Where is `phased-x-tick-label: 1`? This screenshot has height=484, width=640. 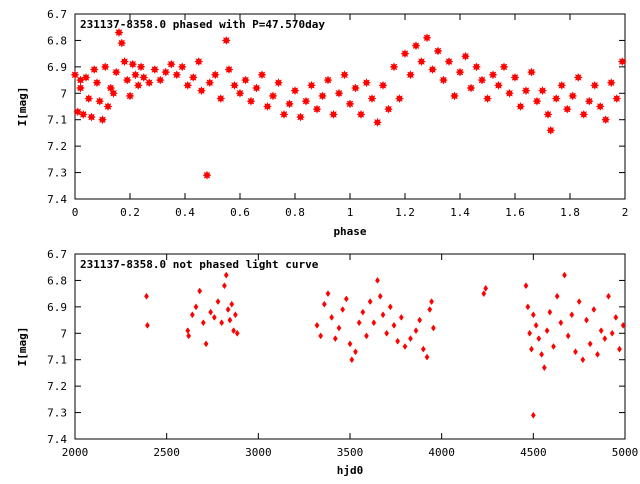
phased-x-tick-label: 1 is located at coordinates (350, 212).